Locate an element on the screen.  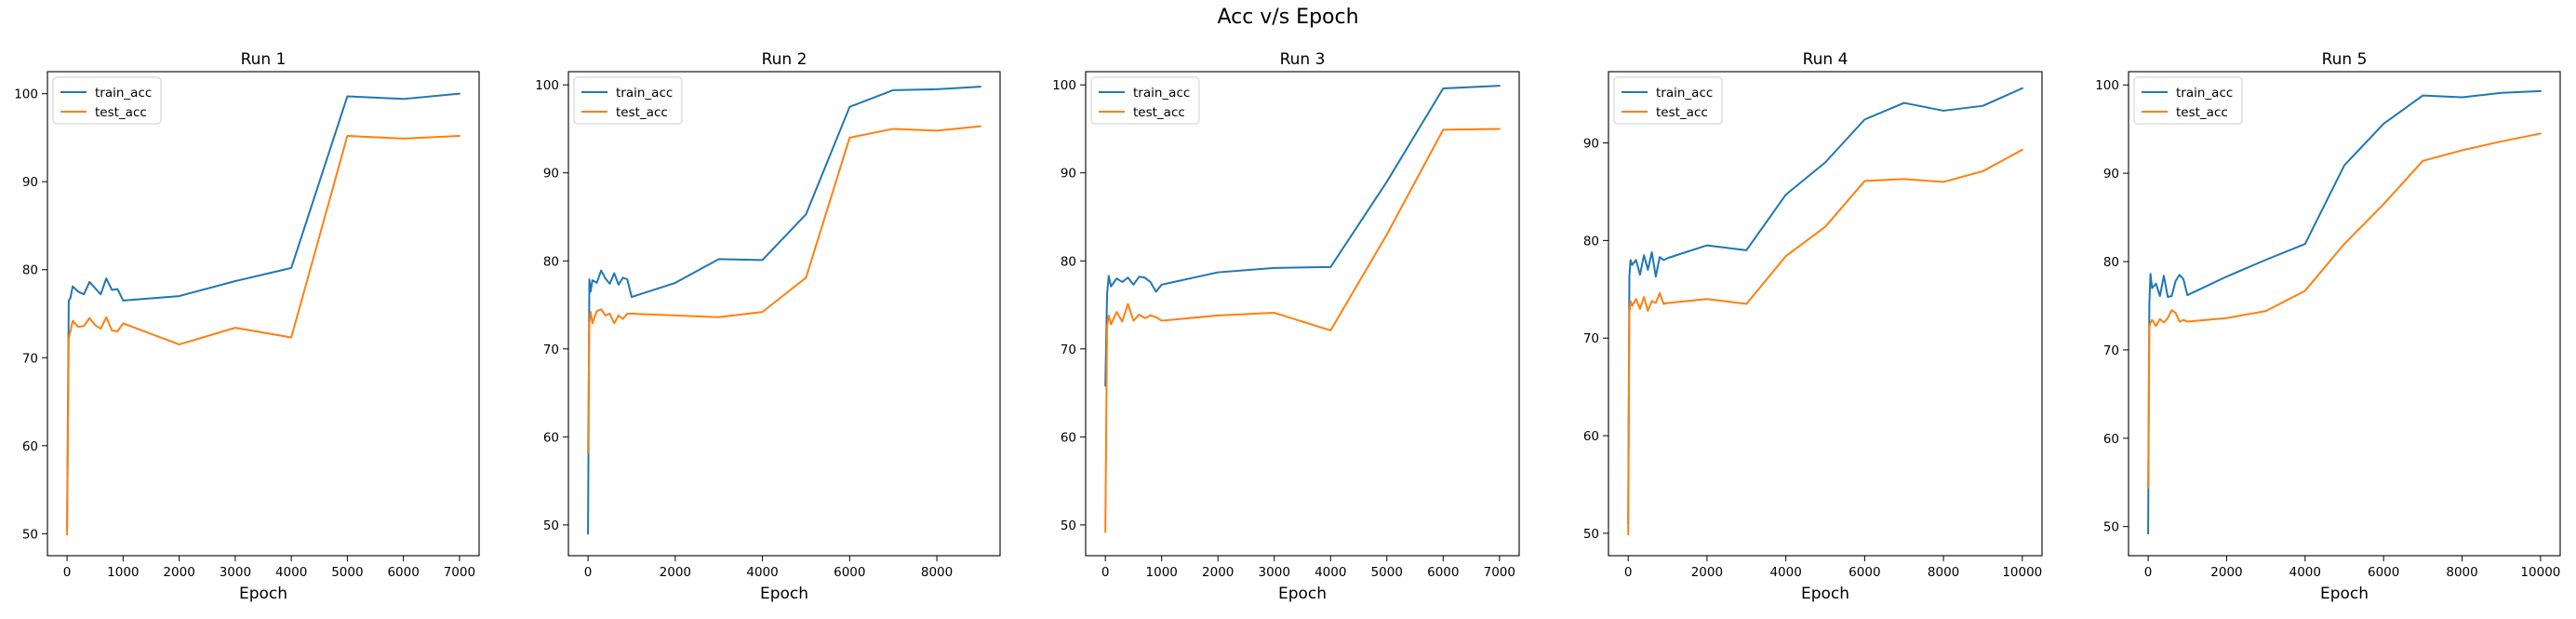
figure-suptitle: Acc v/s Epoch is located at coordinates (1287, 17).